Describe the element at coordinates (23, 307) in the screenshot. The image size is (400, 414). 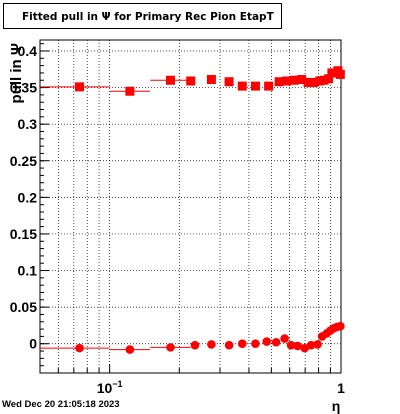
I see `y-tick-label: 0.05` at that location.